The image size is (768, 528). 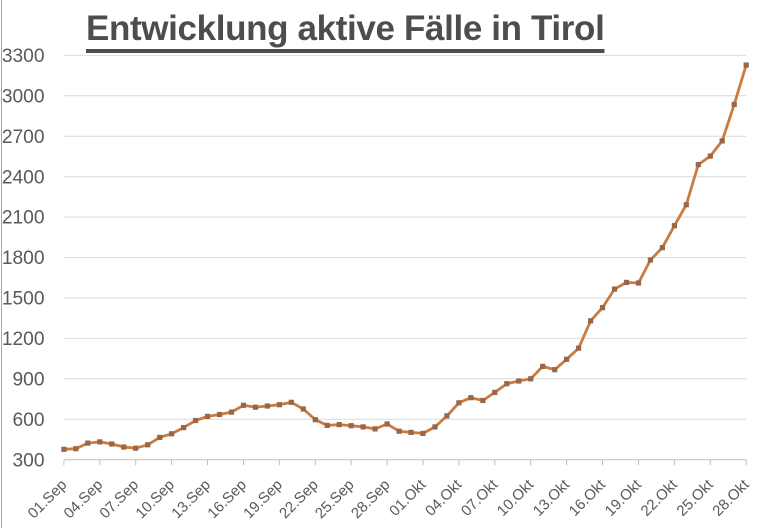 What do you see at coordinates (624, 498) in the screenshot?
I see `svg-text: 19.Okt` at bounding box center [624, 498].